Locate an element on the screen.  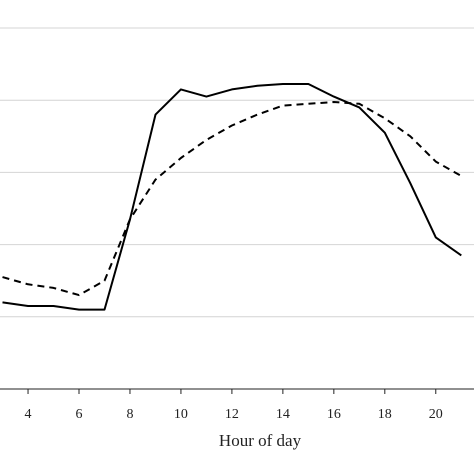
x-tick-label-14: 14 is located at coordinates (283, 414).